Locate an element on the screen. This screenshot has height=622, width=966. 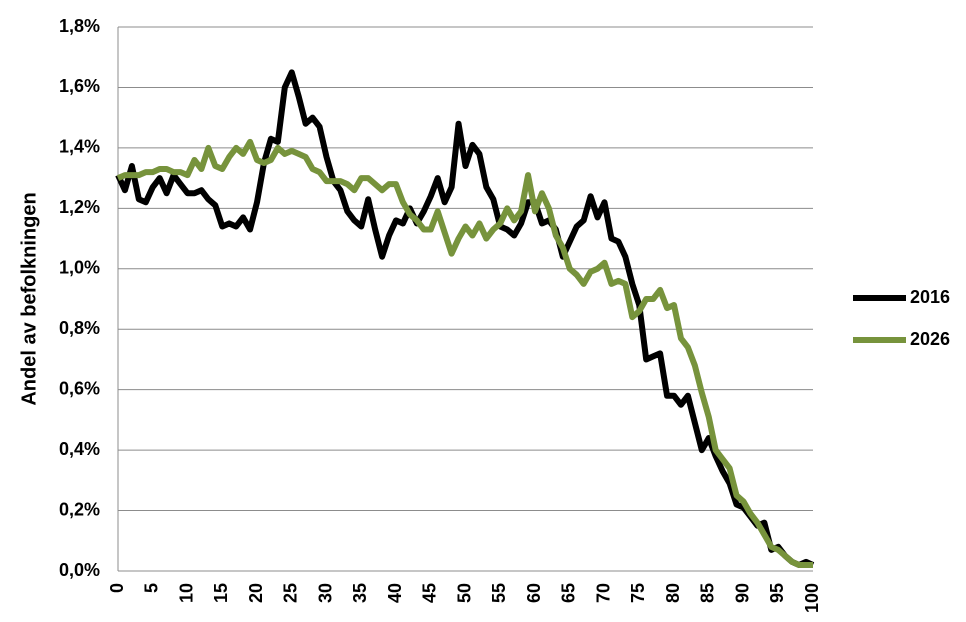
x-tick-label: 95 is located at coordinates (777, 593).